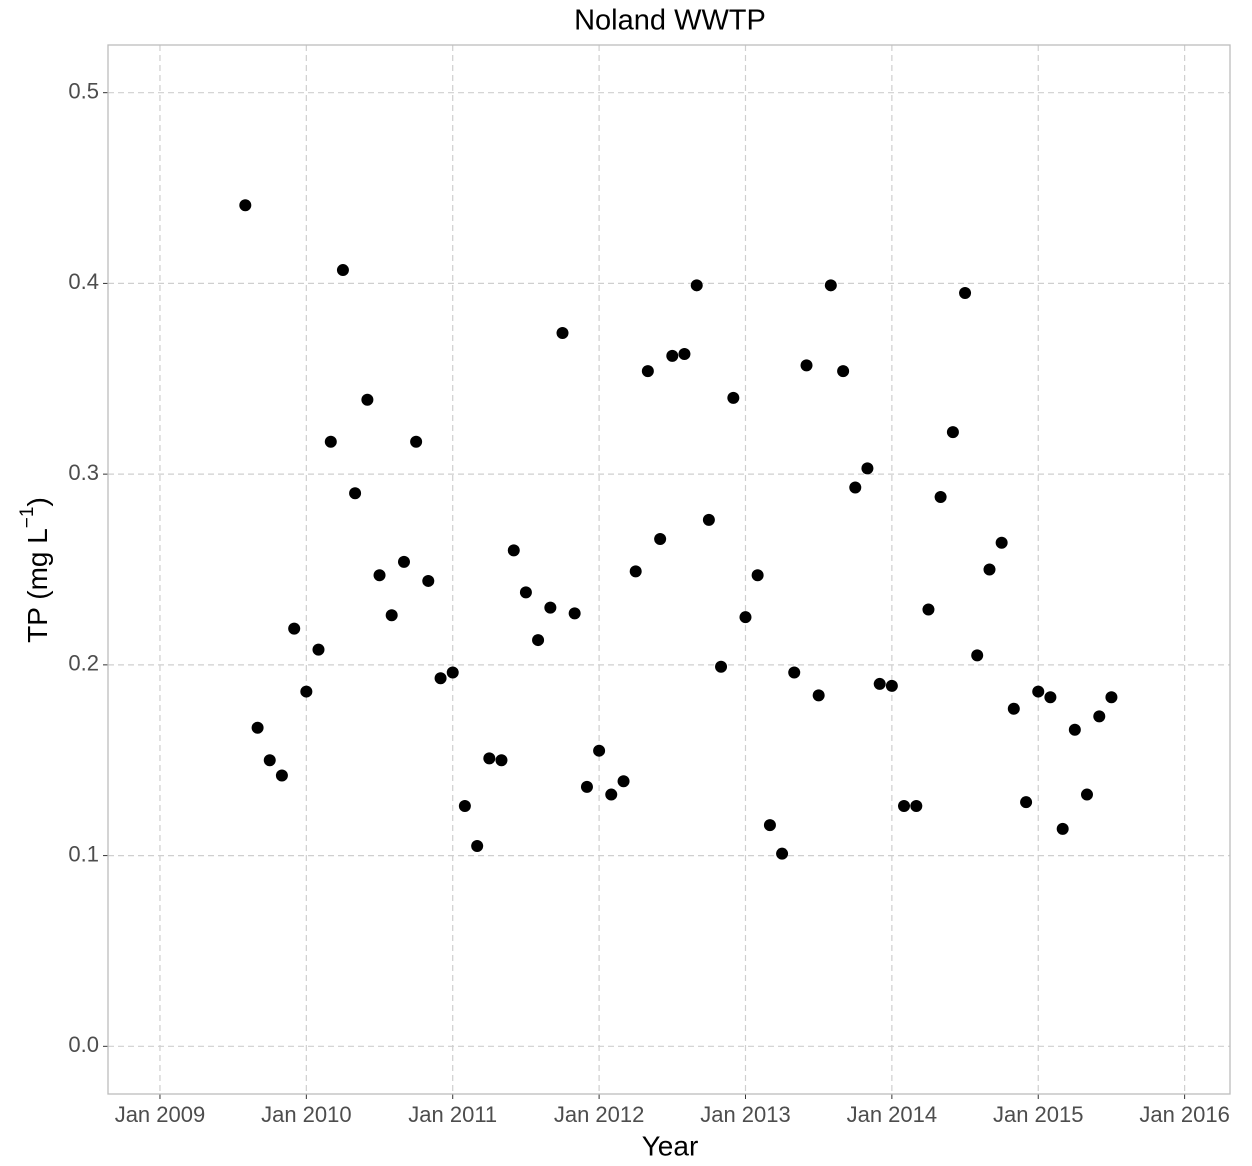  What do you see at coordinates (892, 1114) in the screenshot?
I see `x-tick-label: Jan 2014` at bounding box center [892, 1114].